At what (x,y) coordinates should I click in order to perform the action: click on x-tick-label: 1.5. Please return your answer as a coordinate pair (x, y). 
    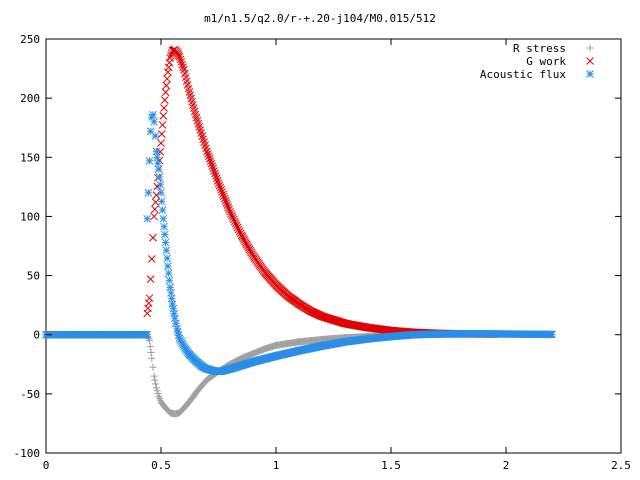
    Looking at the image, I should click on (391, 465).